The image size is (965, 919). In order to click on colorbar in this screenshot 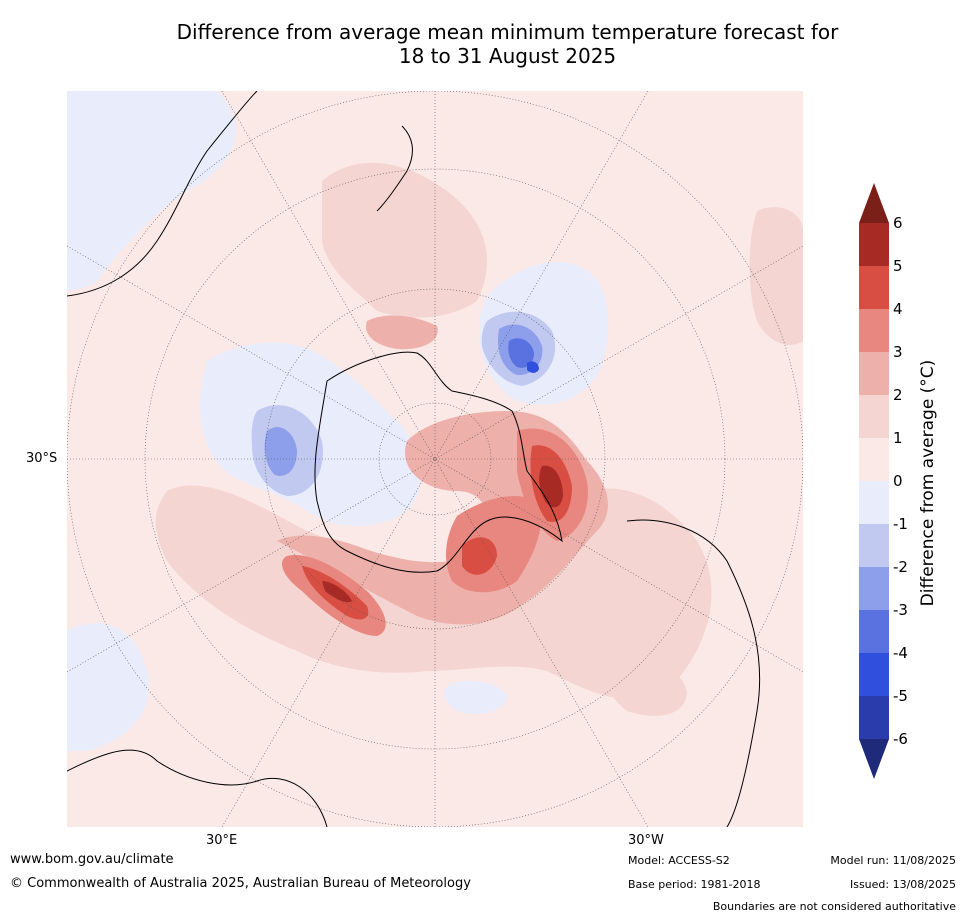, I will do `click(874, 481)`.